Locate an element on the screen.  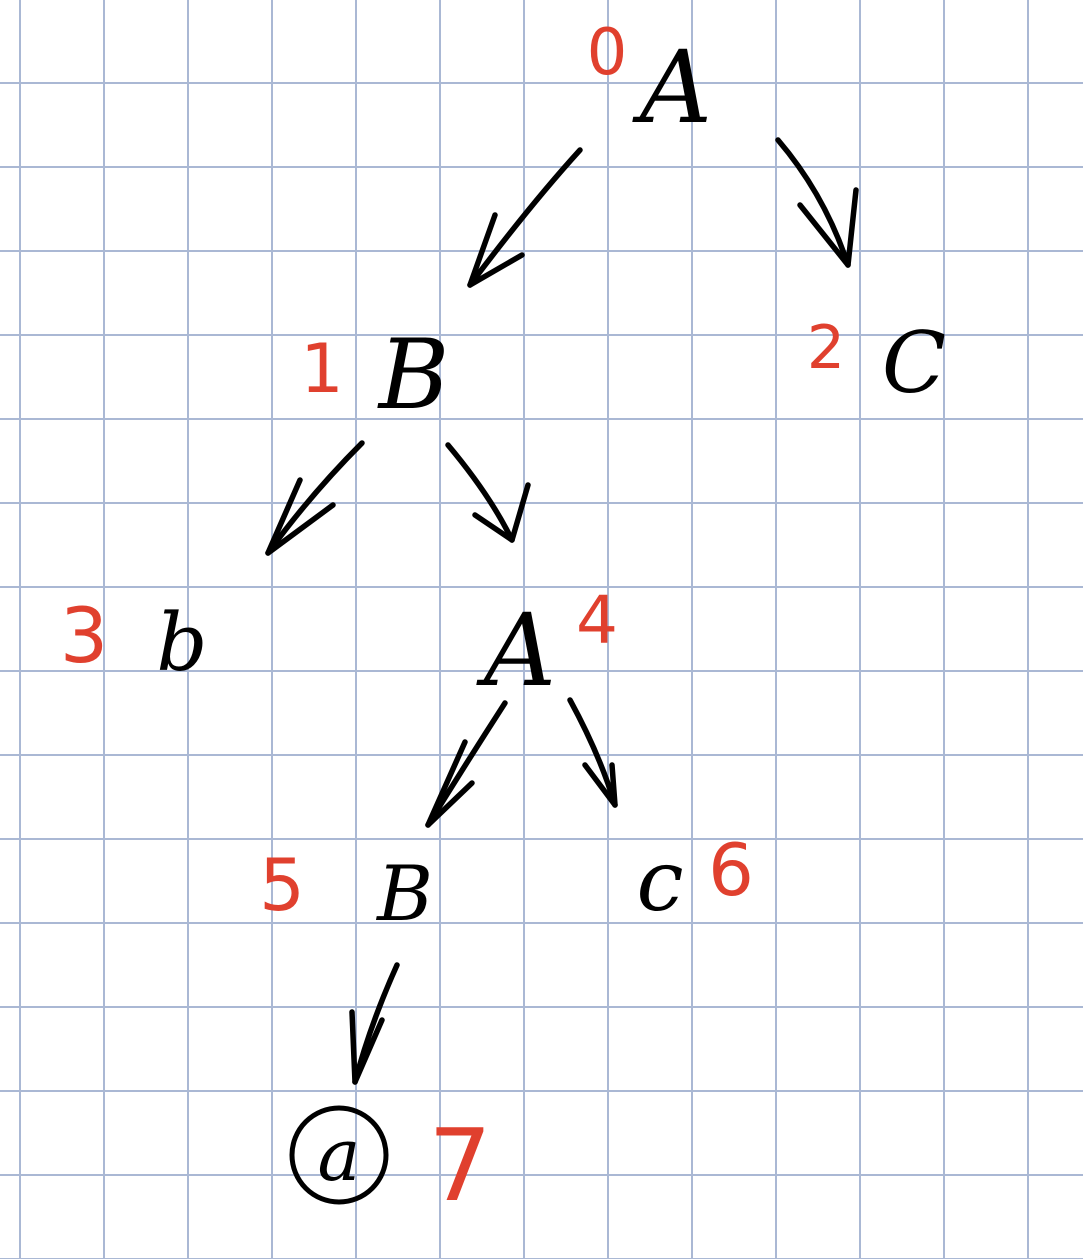
node-label-b: B is located at coordinates (413, 375).